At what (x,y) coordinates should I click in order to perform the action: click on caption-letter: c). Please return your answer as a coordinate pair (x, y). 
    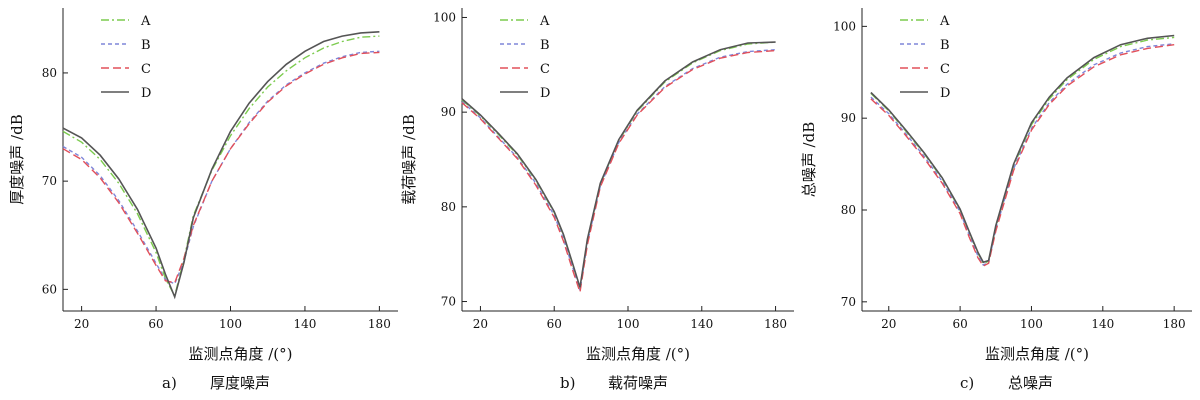
    Looking at the image, I should click on (967, 383).